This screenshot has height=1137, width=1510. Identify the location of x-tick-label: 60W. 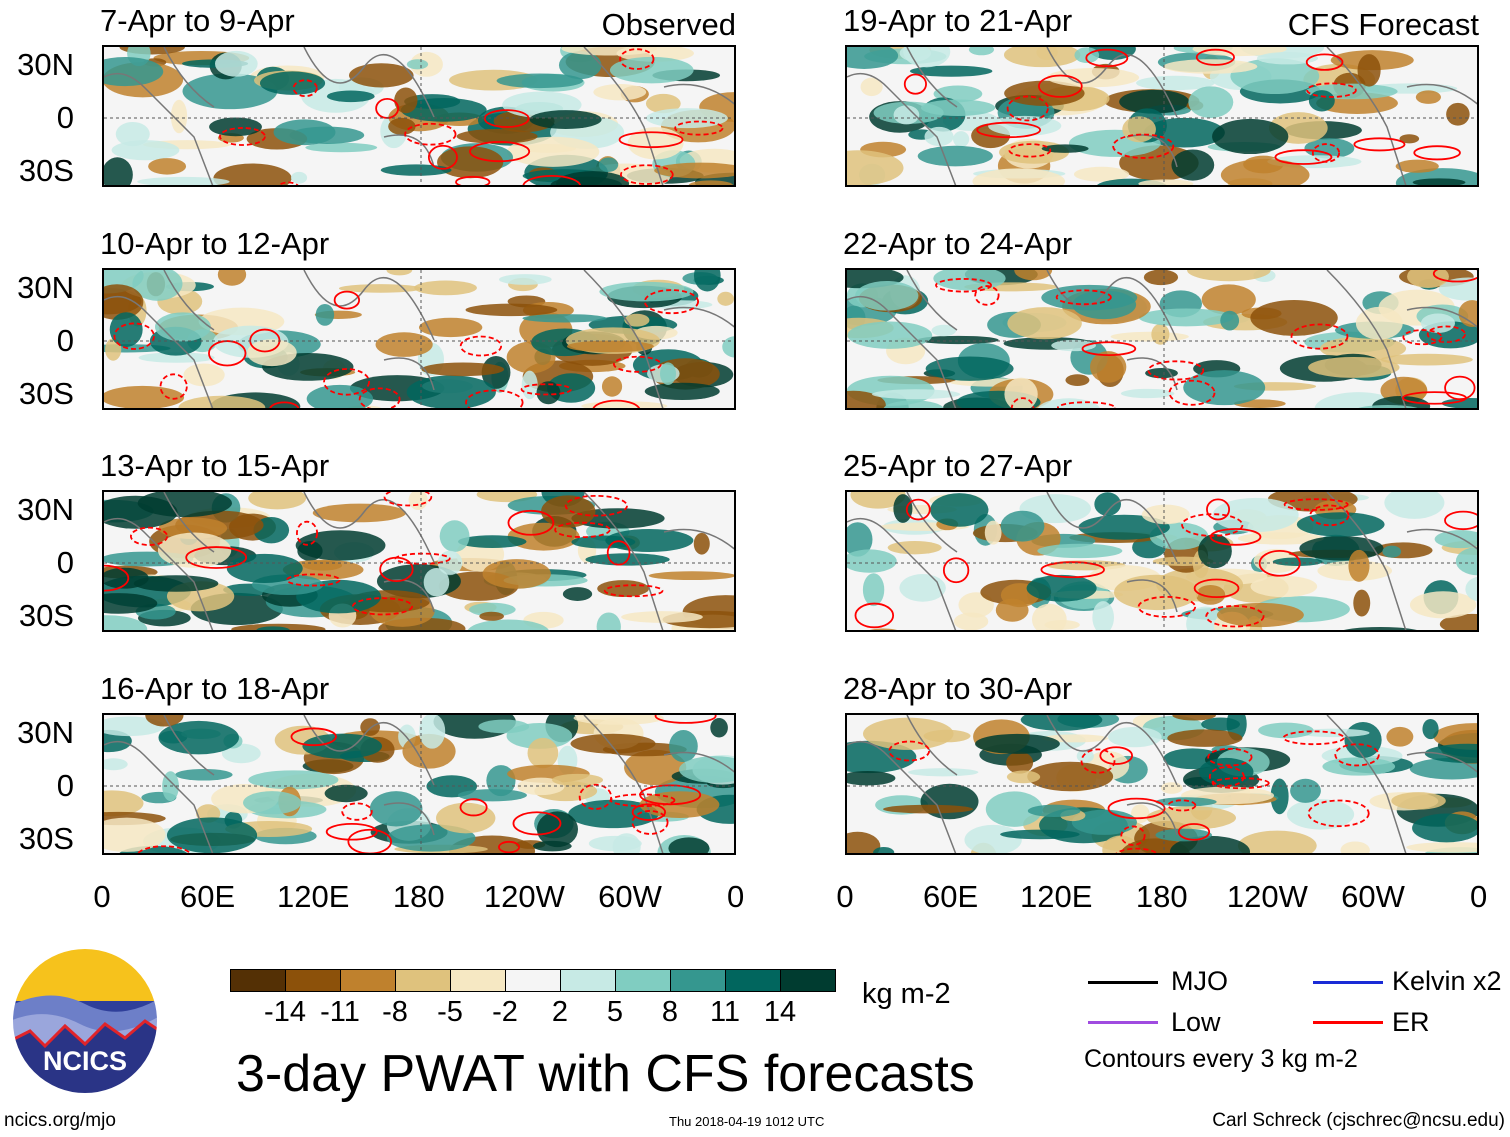
(630, 896).